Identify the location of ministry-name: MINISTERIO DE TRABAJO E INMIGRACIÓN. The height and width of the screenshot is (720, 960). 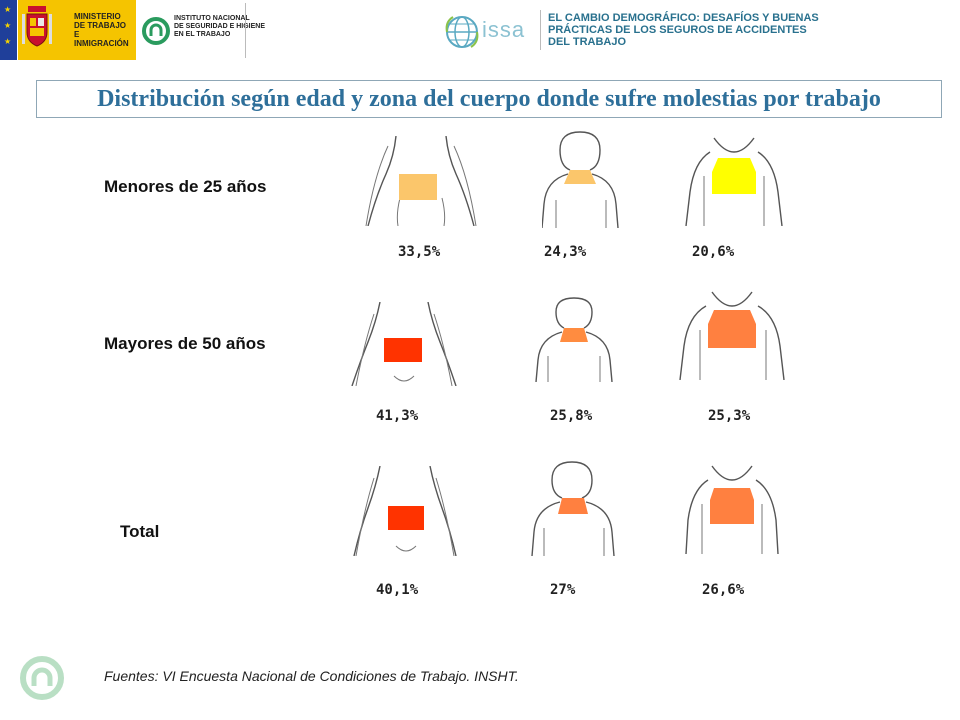
(101, 30).